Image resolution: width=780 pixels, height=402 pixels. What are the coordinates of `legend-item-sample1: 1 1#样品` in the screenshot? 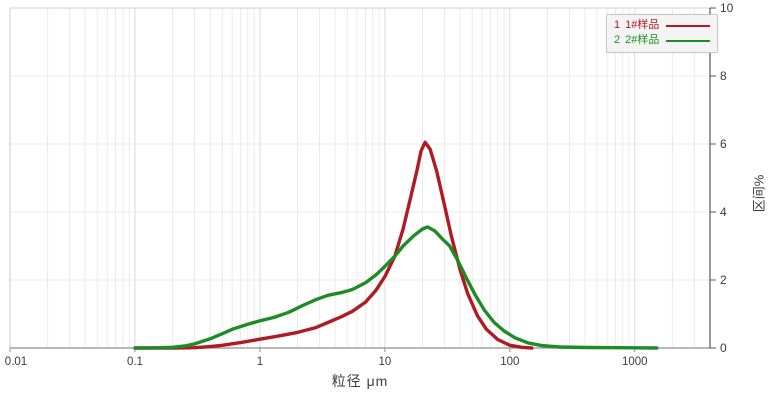 It's located at (662, 25).